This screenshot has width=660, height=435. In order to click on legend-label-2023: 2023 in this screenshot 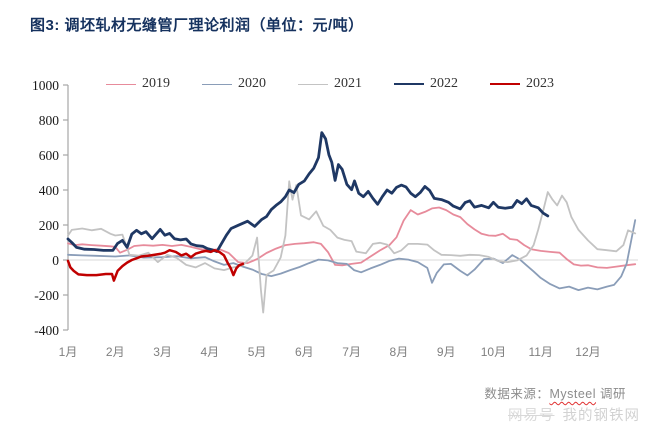, I will do `click(540, 83)`.